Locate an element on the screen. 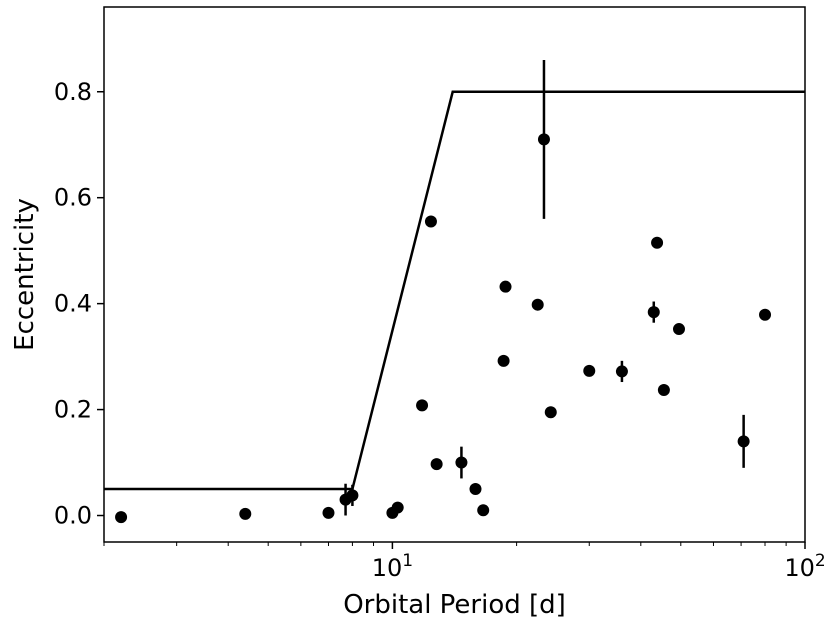 This screenshot has height=623, width=830. x-tick-label: 10² is located at coordinates (804, 566).